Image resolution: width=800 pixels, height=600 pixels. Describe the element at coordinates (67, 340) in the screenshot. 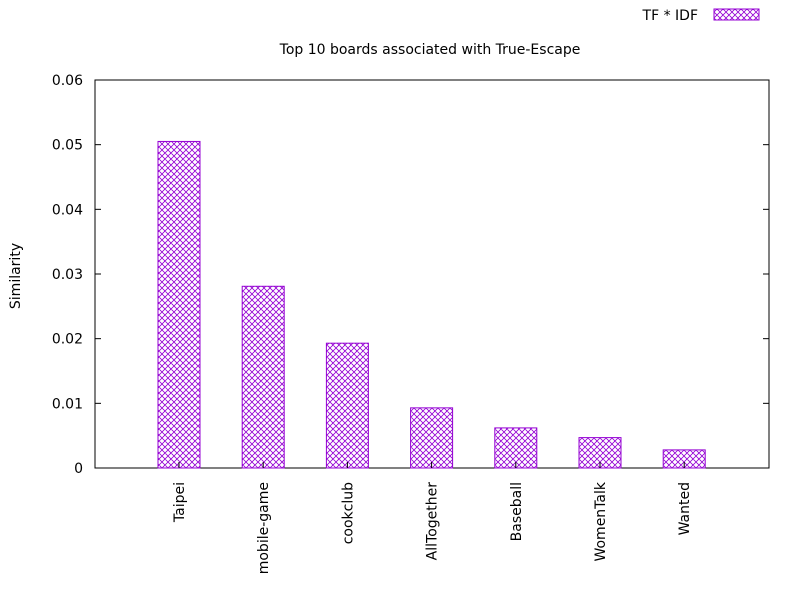

I see `y-tick-label: 0.02` at that location.